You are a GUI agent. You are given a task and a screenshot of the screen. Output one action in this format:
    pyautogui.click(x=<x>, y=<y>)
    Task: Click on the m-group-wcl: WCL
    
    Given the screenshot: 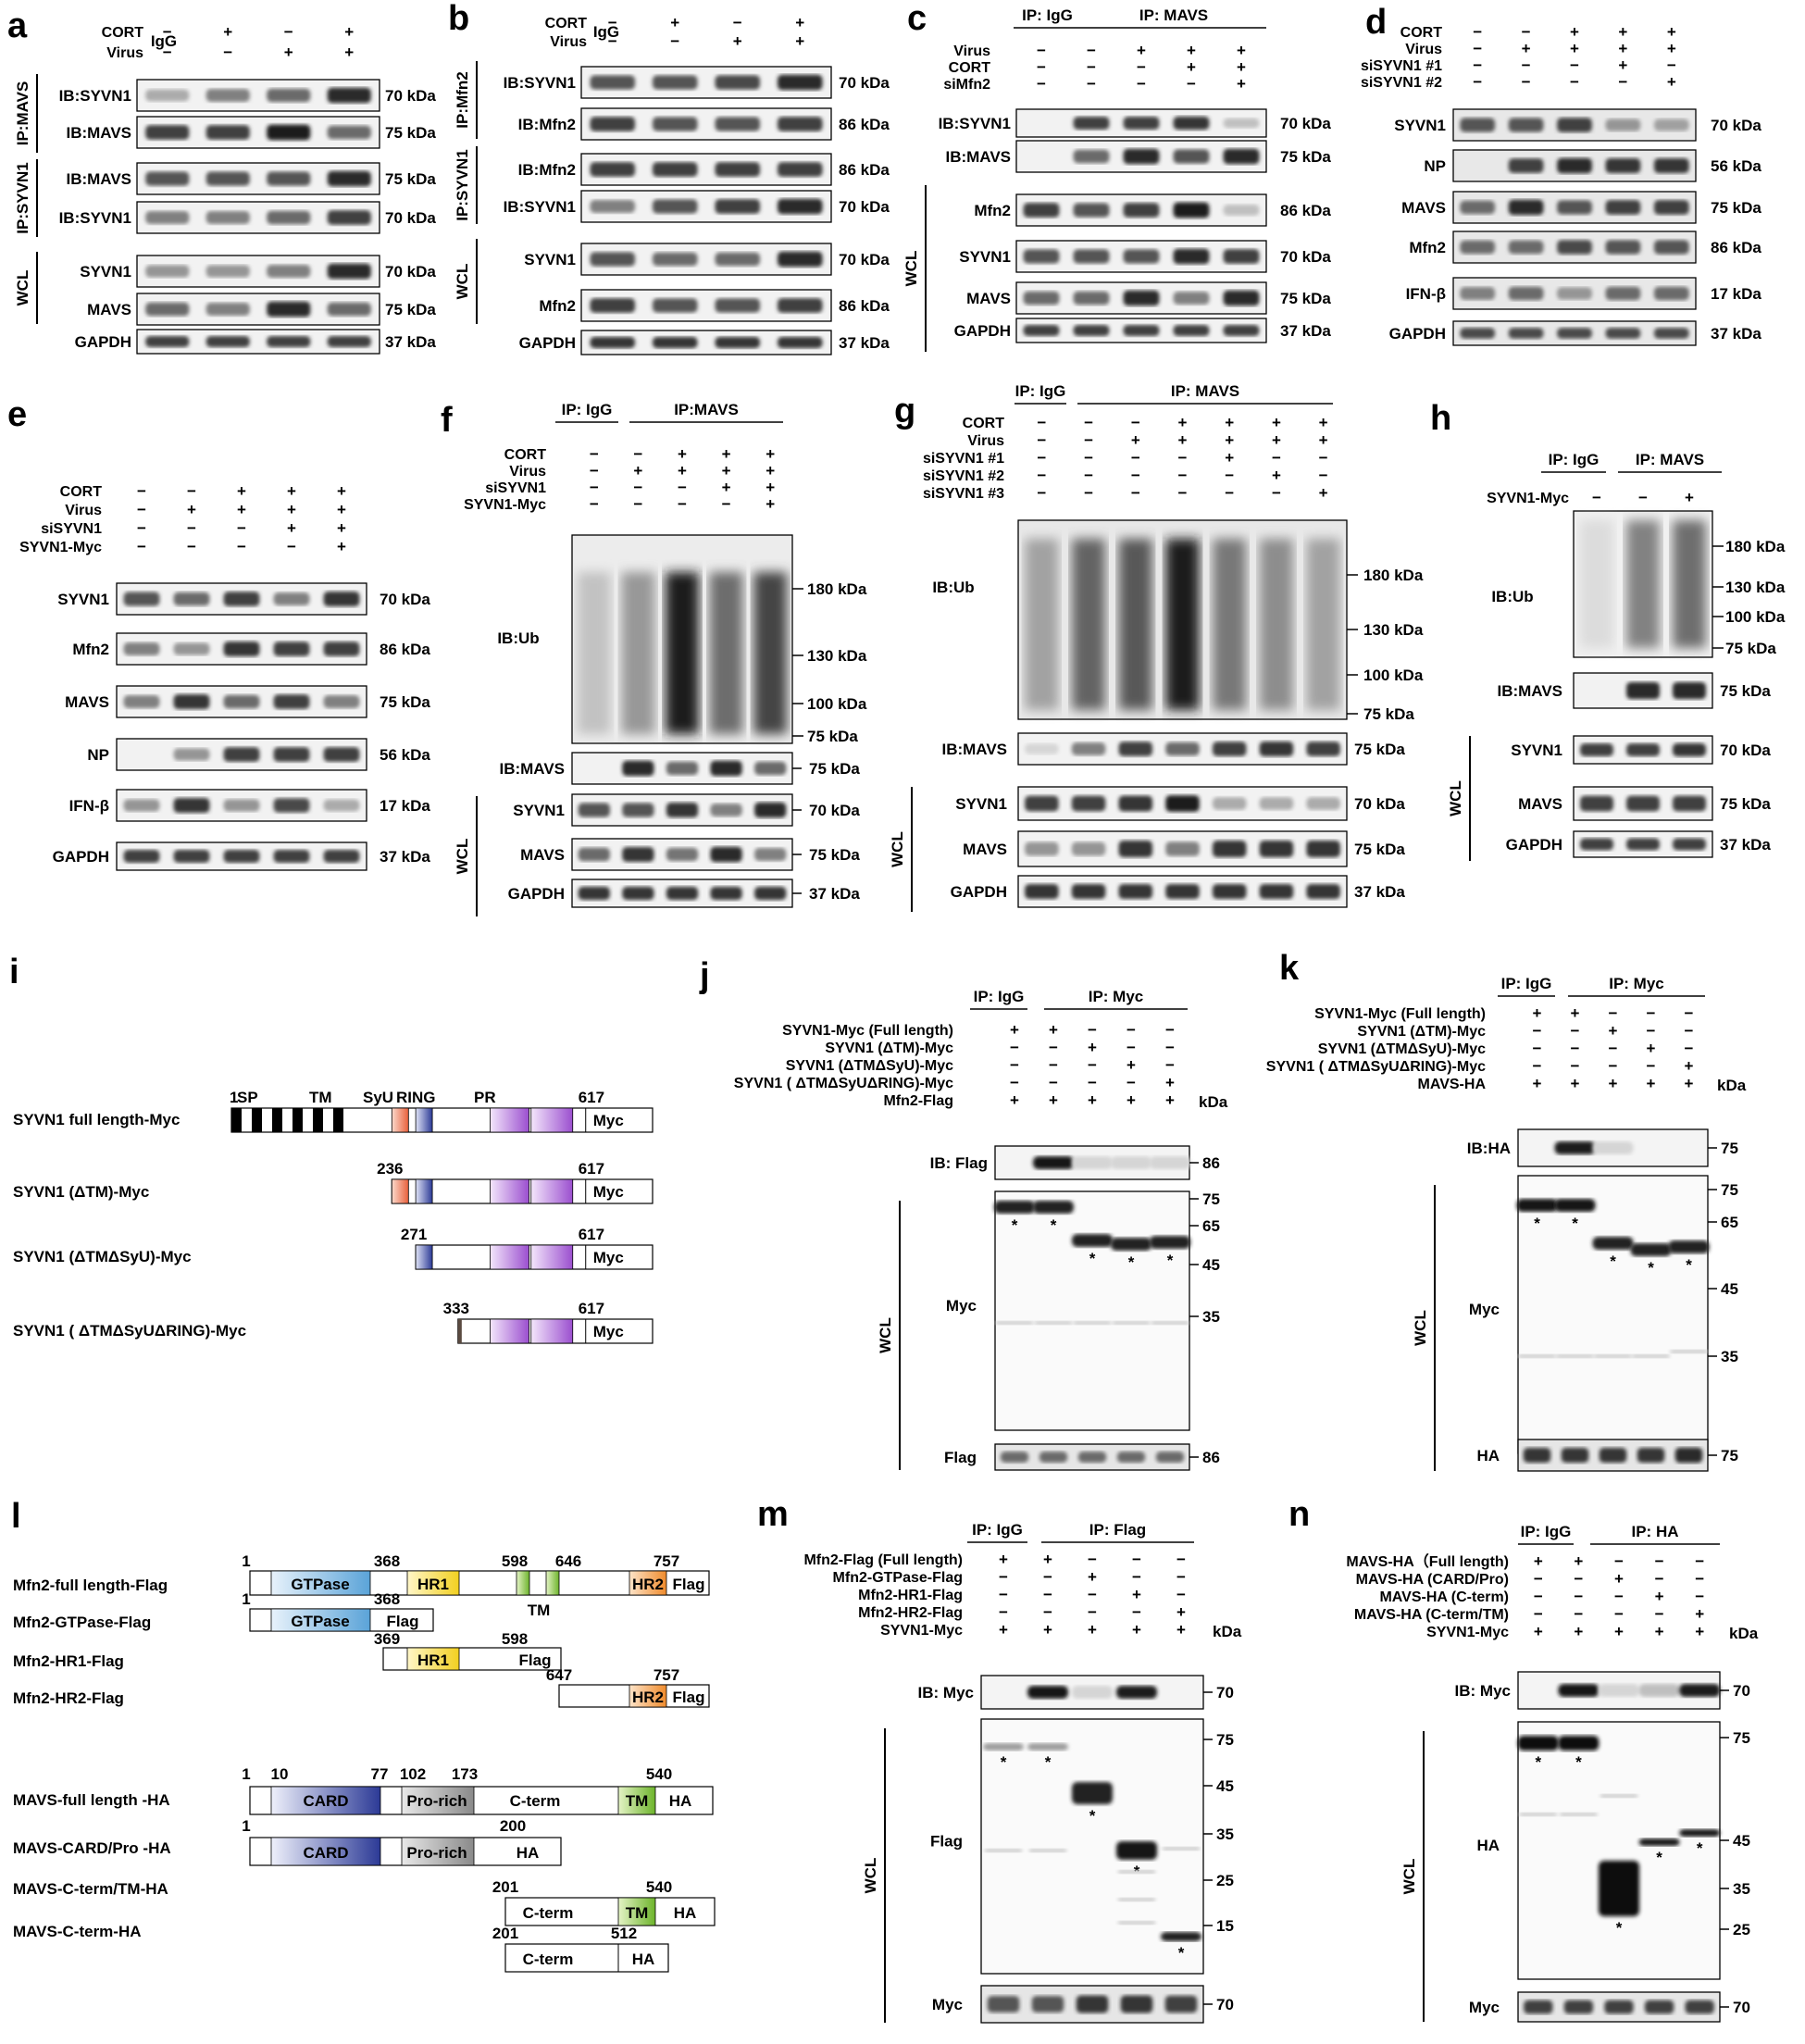 What is the action you would take?
    pyautogui.click(x=870, y=1876)
    